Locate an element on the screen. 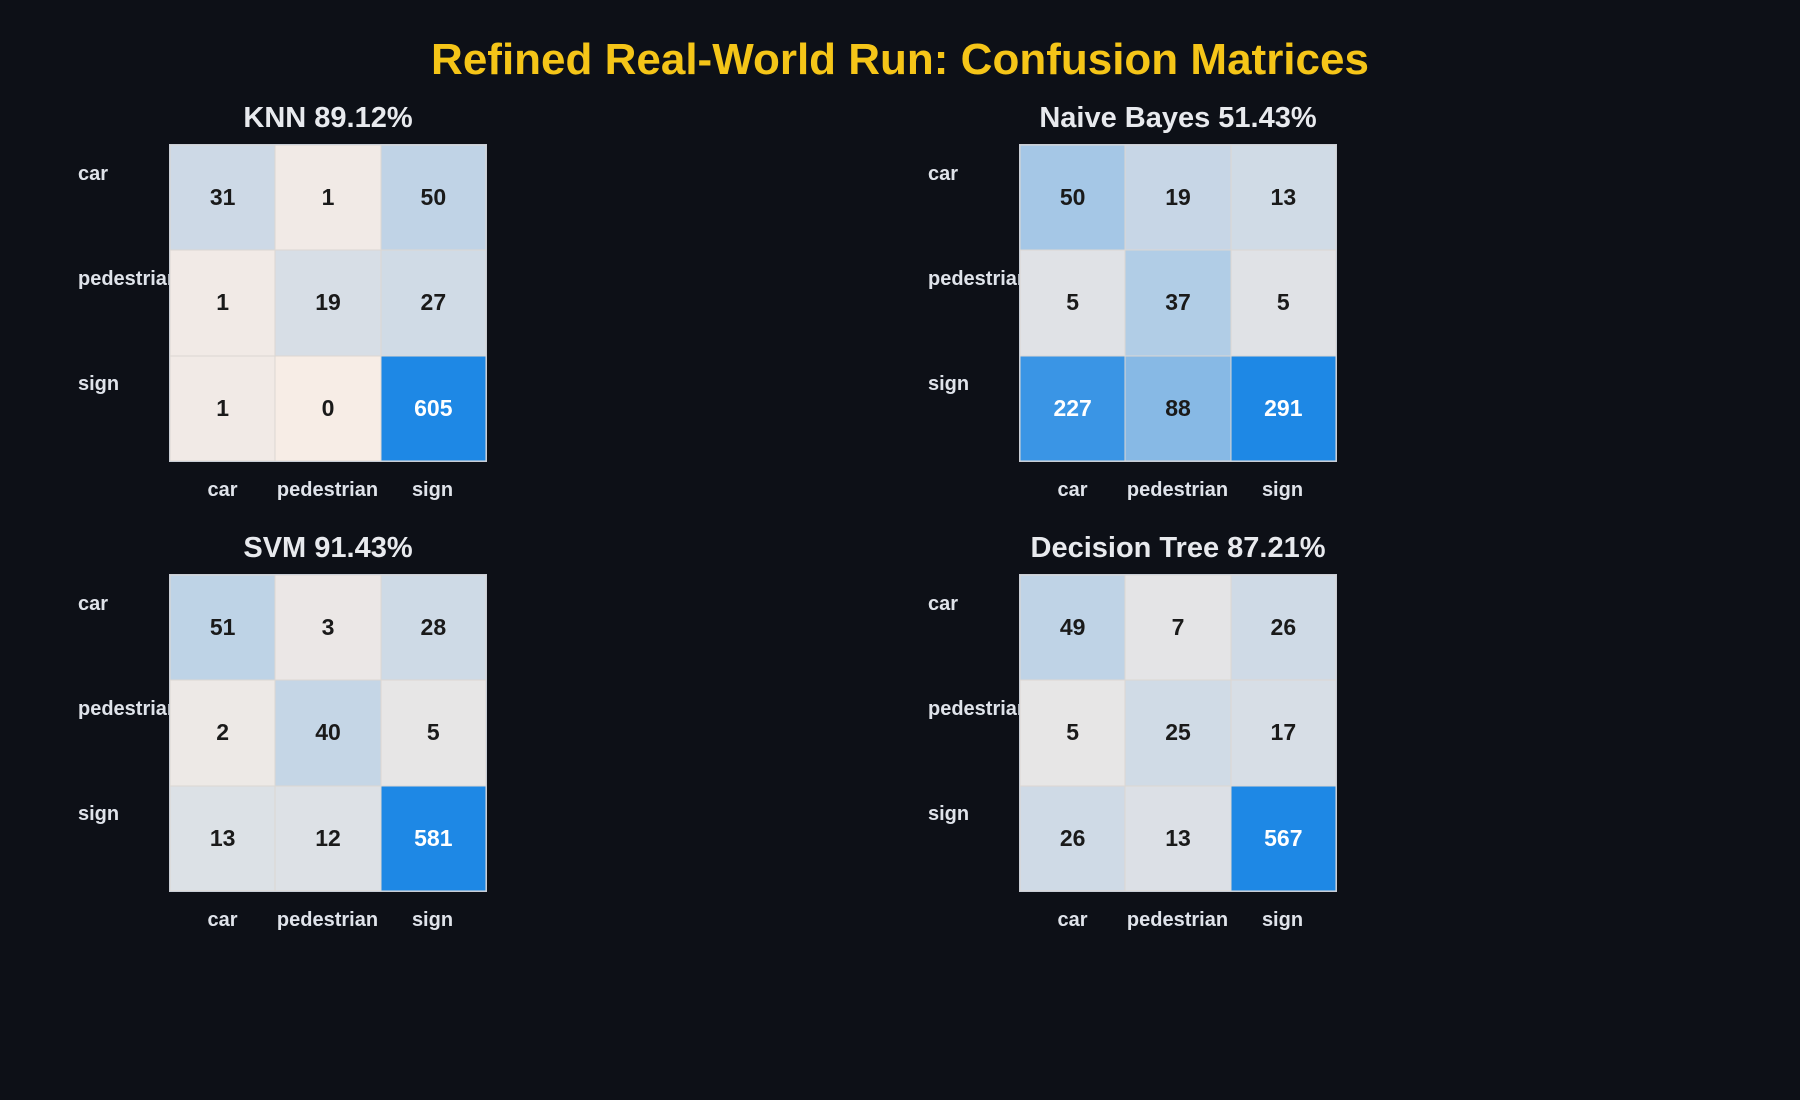 This screenshot has height=1100, width=1800. matrix-cell: 25 is located at coordinates (1178, 733).